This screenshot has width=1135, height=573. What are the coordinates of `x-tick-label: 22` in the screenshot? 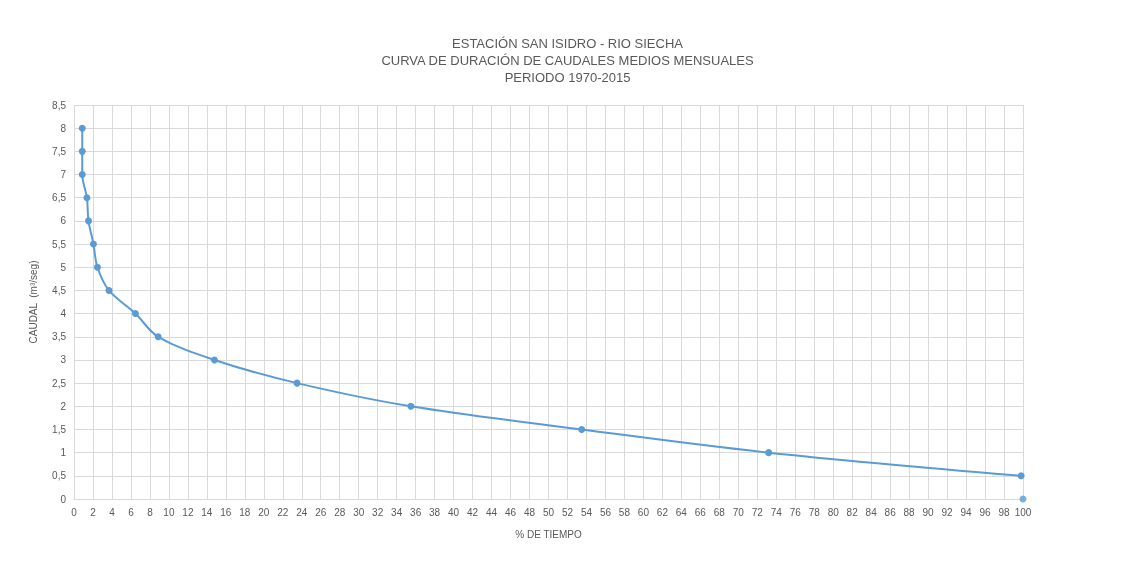 It's located at (283, 512).